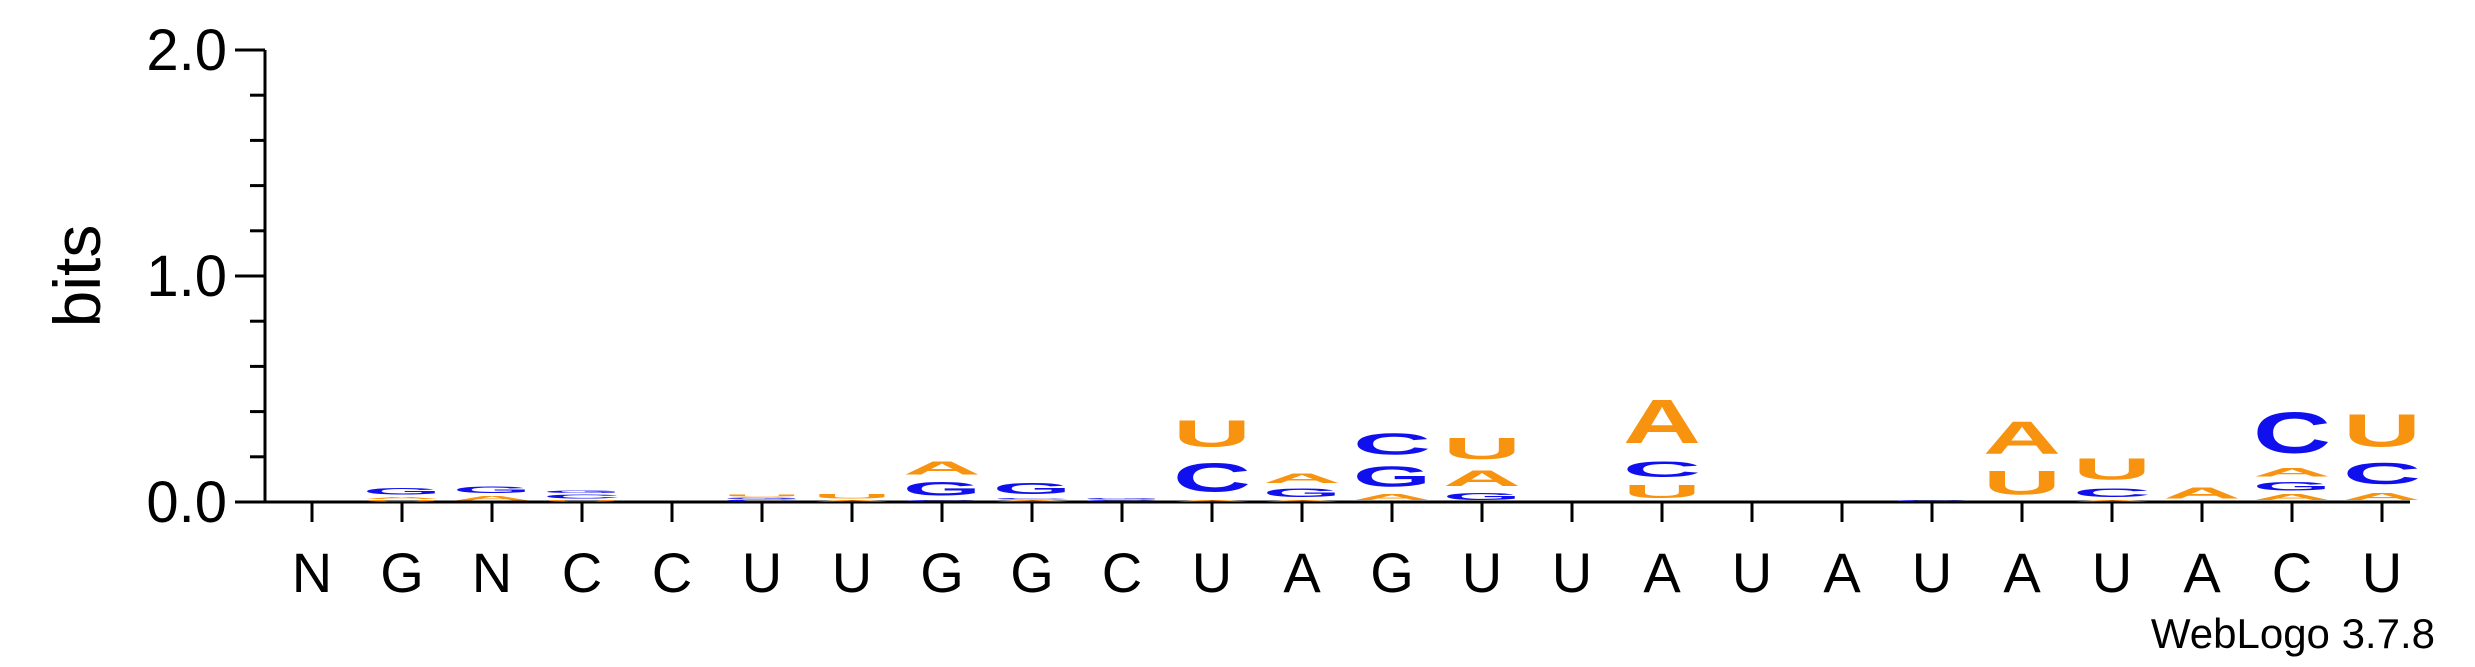  What do you see at coordinates (186, 276) in the screenshot?
I see `y-tick-label: 1.0` at bounding box center [186, 276].